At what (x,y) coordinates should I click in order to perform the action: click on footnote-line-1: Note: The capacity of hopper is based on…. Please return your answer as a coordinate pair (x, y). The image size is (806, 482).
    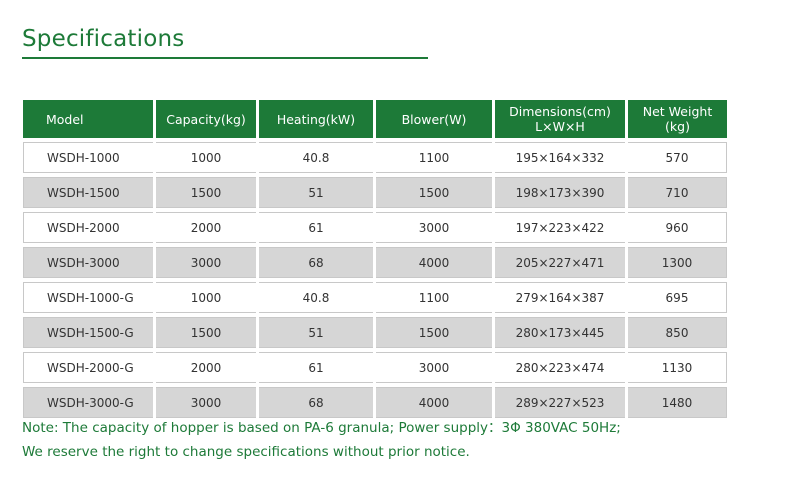
    Looking at the image, I should click on (321, 428).